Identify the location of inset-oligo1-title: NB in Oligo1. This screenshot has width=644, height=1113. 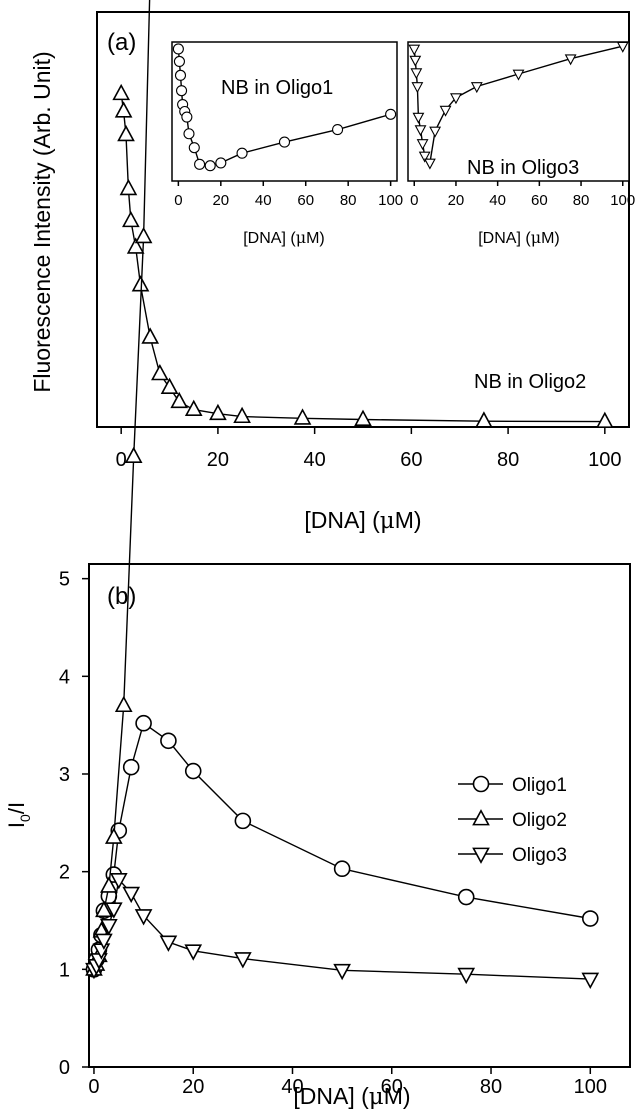
(277, 88).